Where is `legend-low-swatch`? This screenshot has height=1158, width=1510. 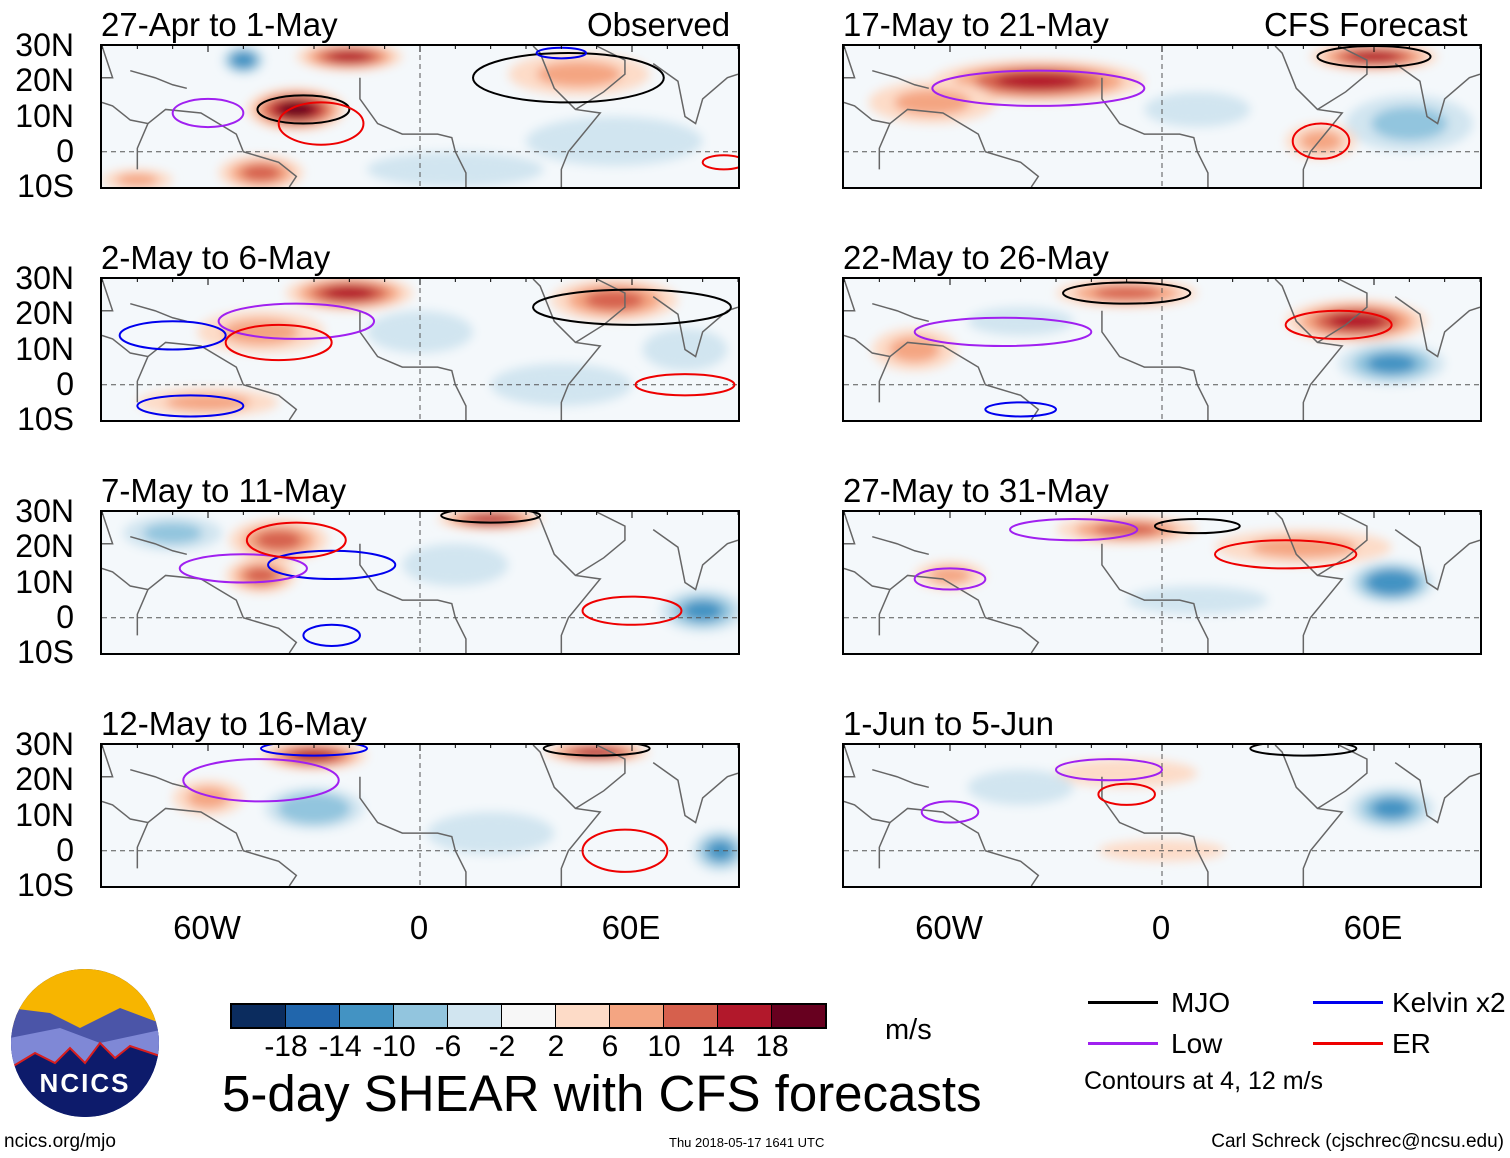 legend-low-swatch is located at coordinates (1123, 1043).